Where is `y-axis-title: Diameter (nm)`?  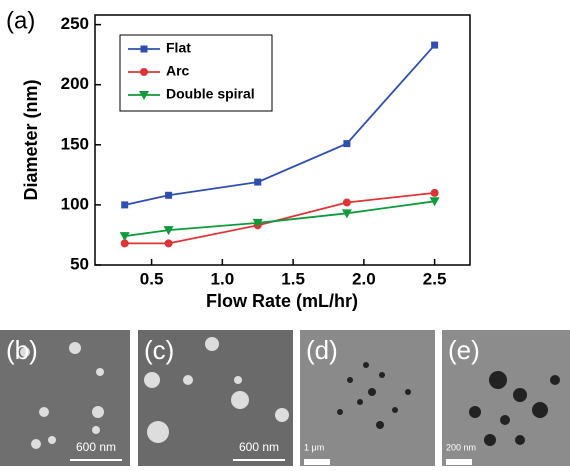
y-axis-title: Diameter (nm) is located at coordinates (31, 139).